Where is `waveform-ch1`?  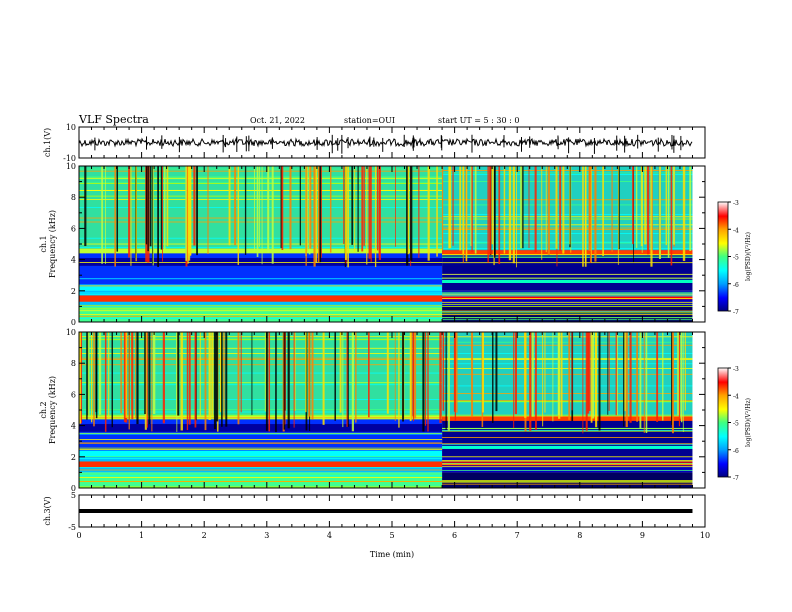
waveform-ch1 is located at coordinates (385, 144).